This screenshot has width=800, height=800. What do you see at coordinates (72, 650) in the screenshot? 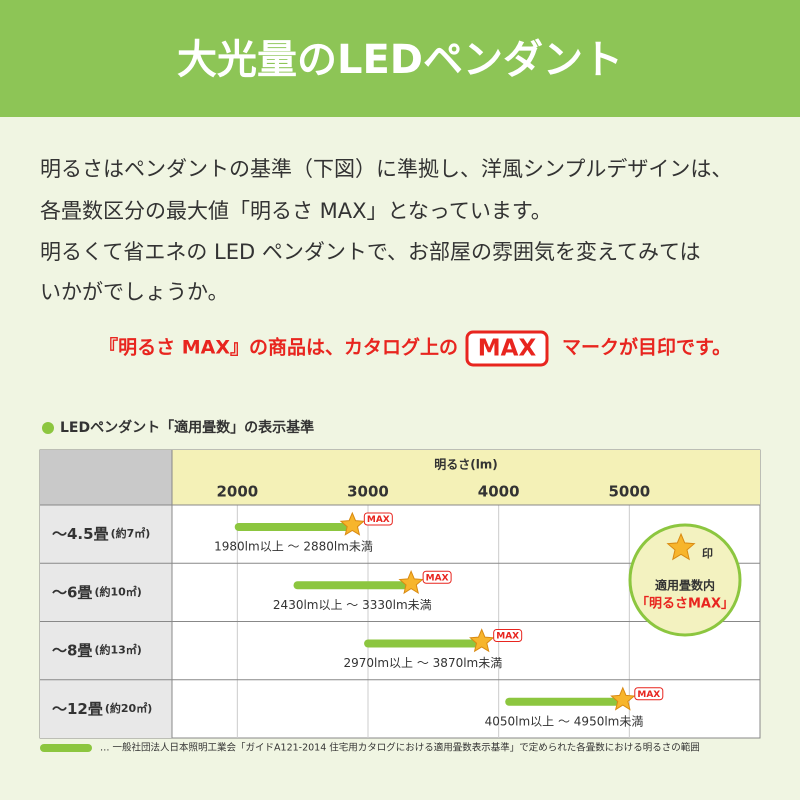
I see `category-name: ～8畳` at bounding box center [72, 650].